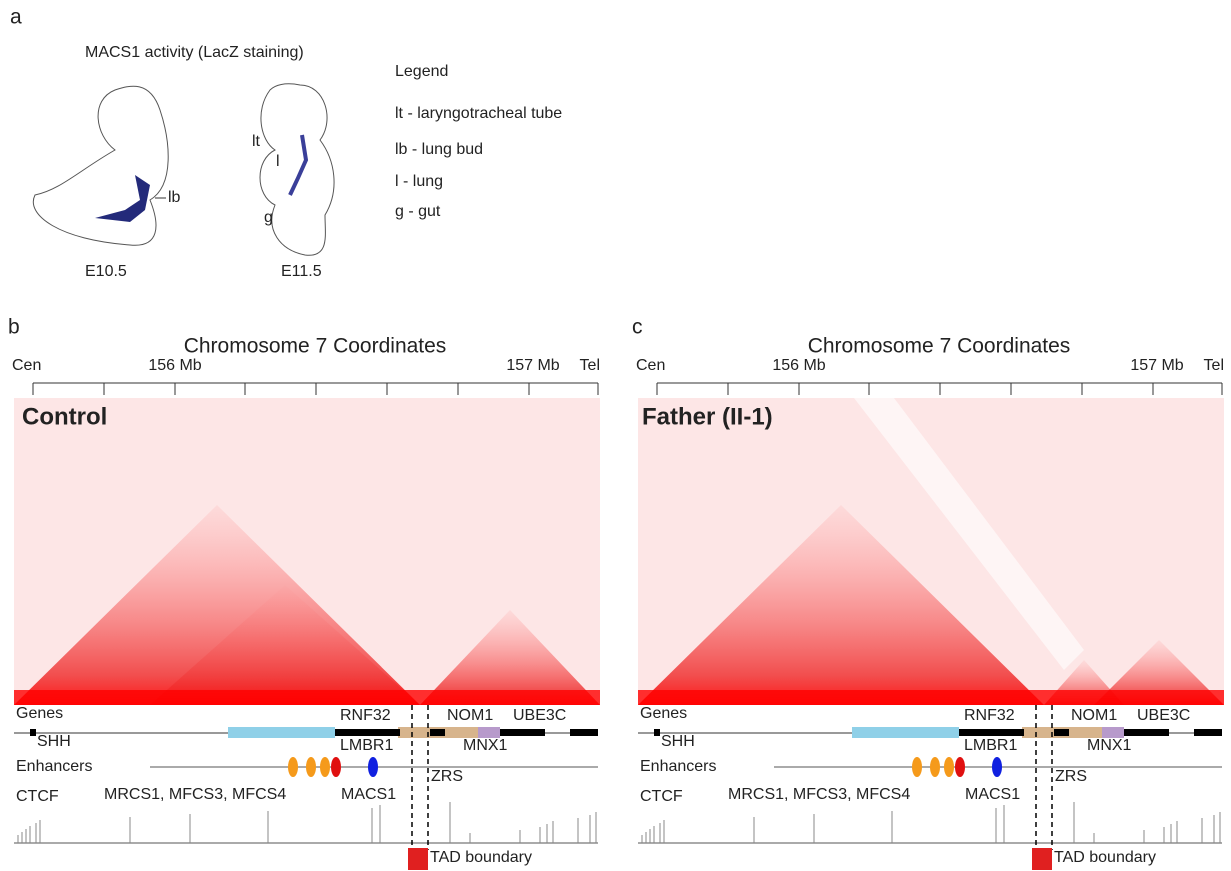 The width and height of the screenshot is (1231, 871). I want to click on panel-label: b, so click(14, 327).